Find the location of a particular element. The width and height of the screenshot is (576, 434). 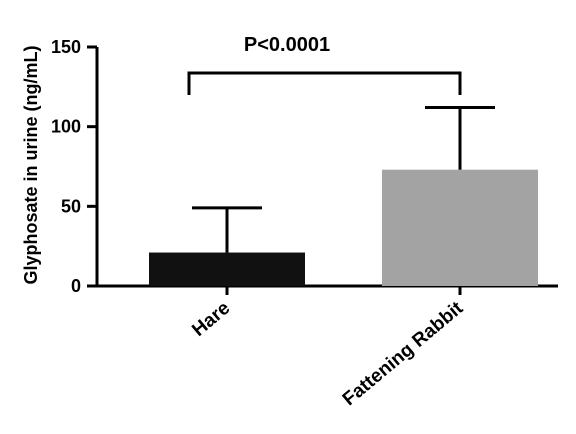

y-tick-label: 50 is located at coordinates (71, 206).